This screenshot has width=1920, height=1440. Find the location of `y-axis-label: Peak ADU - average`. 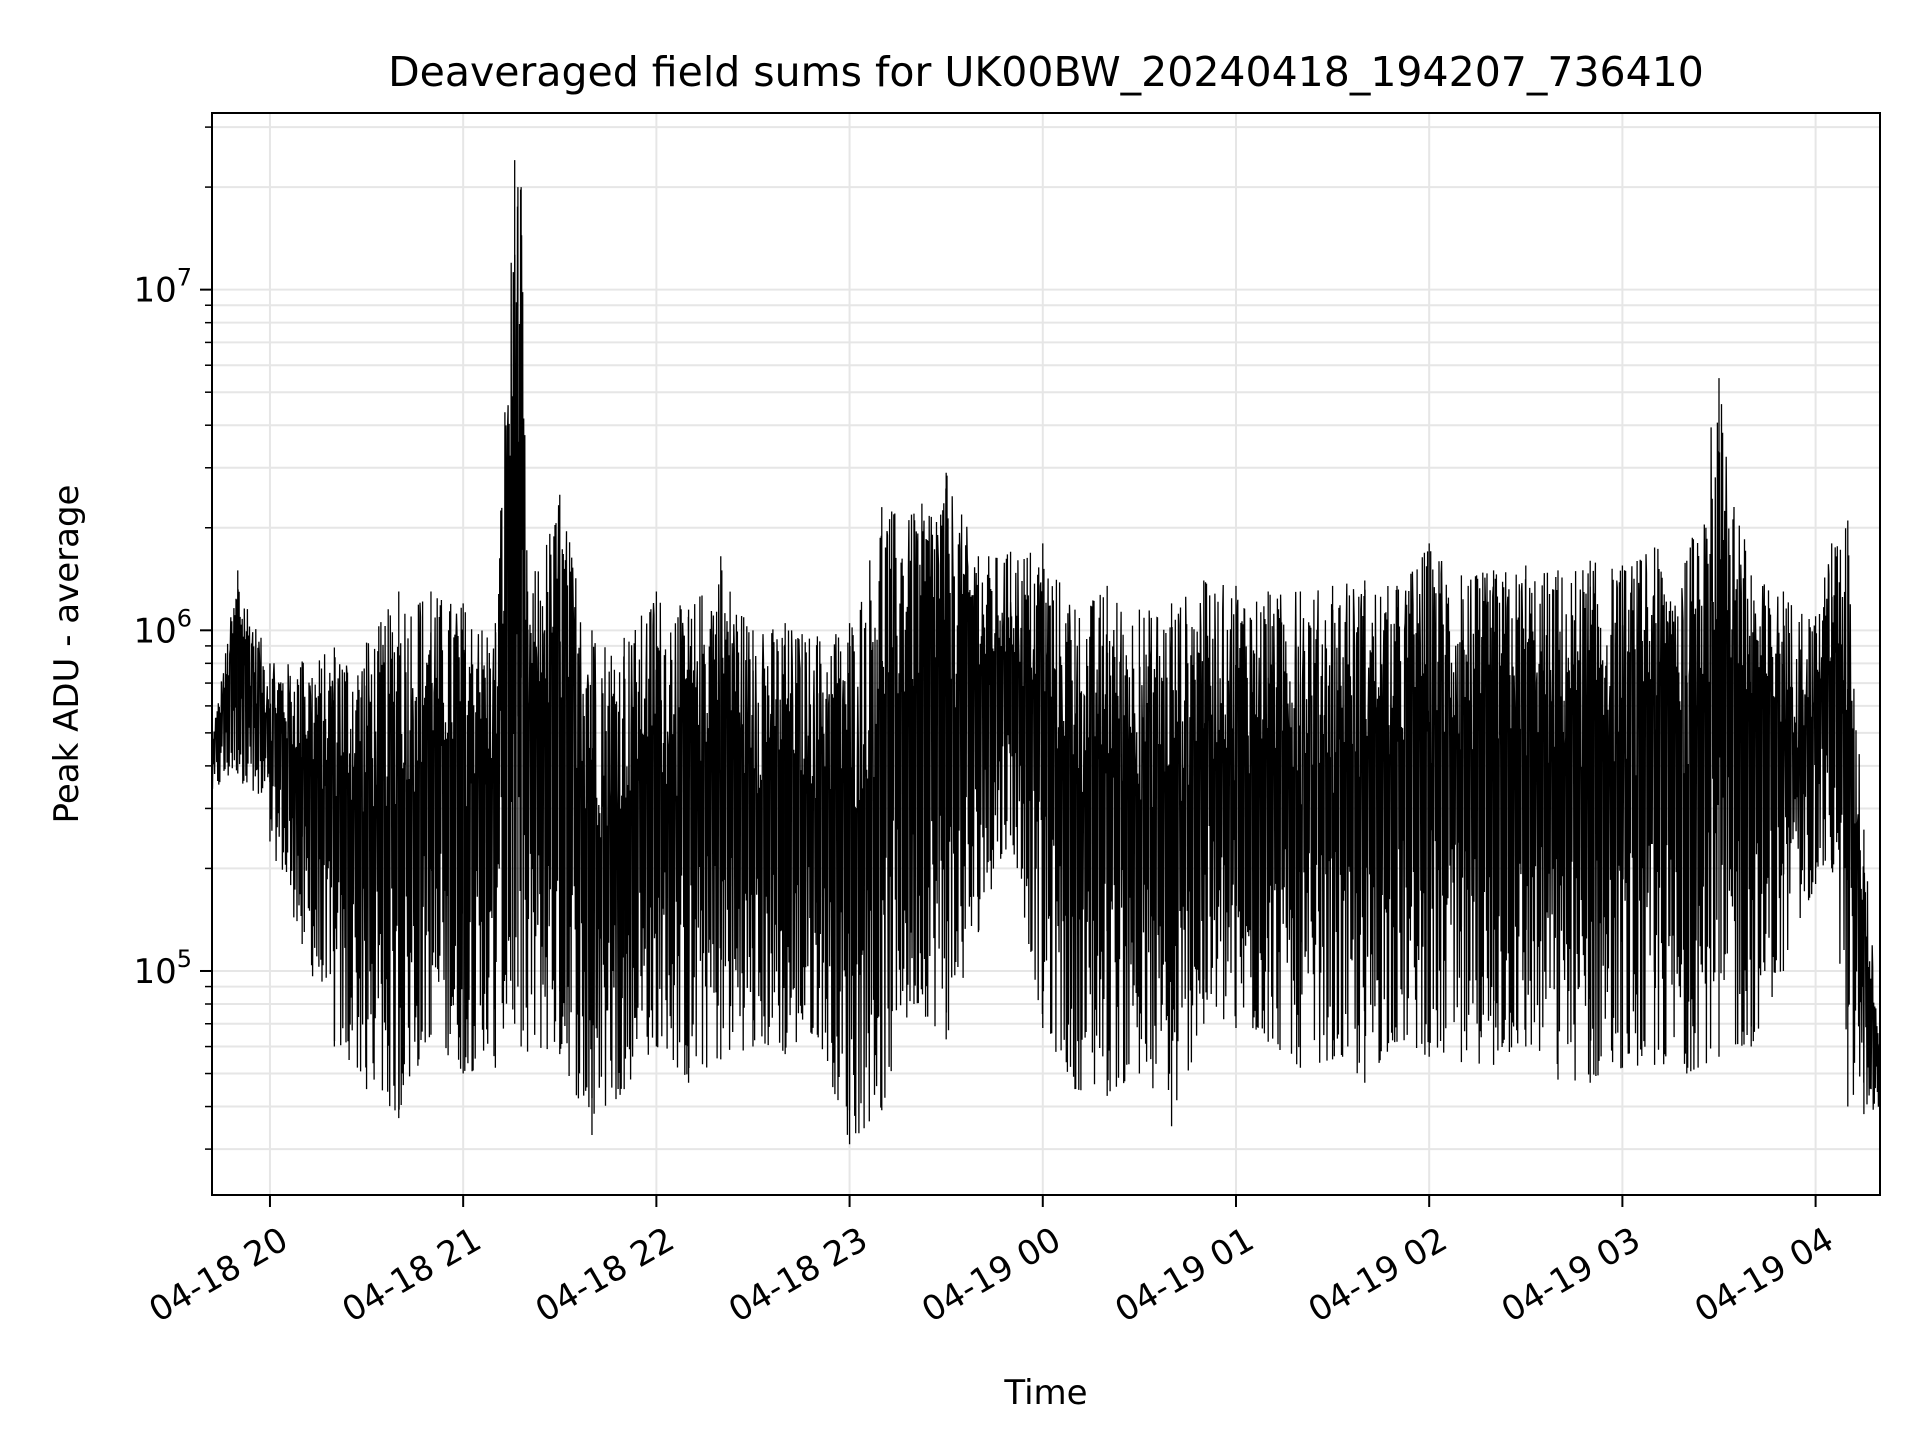

y-axis-label: Peak ADU - average is located at coordinates (67, 654).